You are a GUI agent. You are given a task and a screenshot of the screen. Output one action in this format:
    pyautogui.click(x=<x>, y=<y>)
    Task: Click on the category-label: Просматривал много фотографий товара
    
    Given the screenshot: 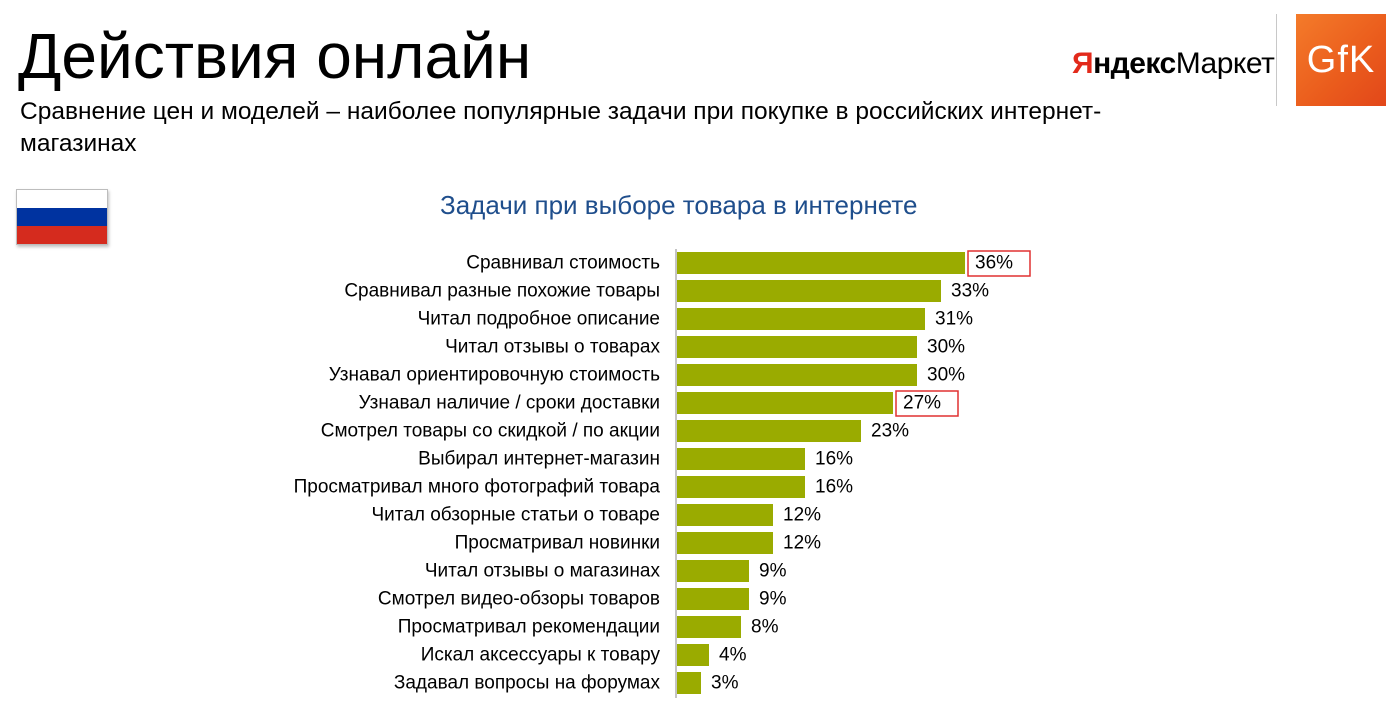 What is the action you would take?
    pyautogui.click(x=477, y=487)
    